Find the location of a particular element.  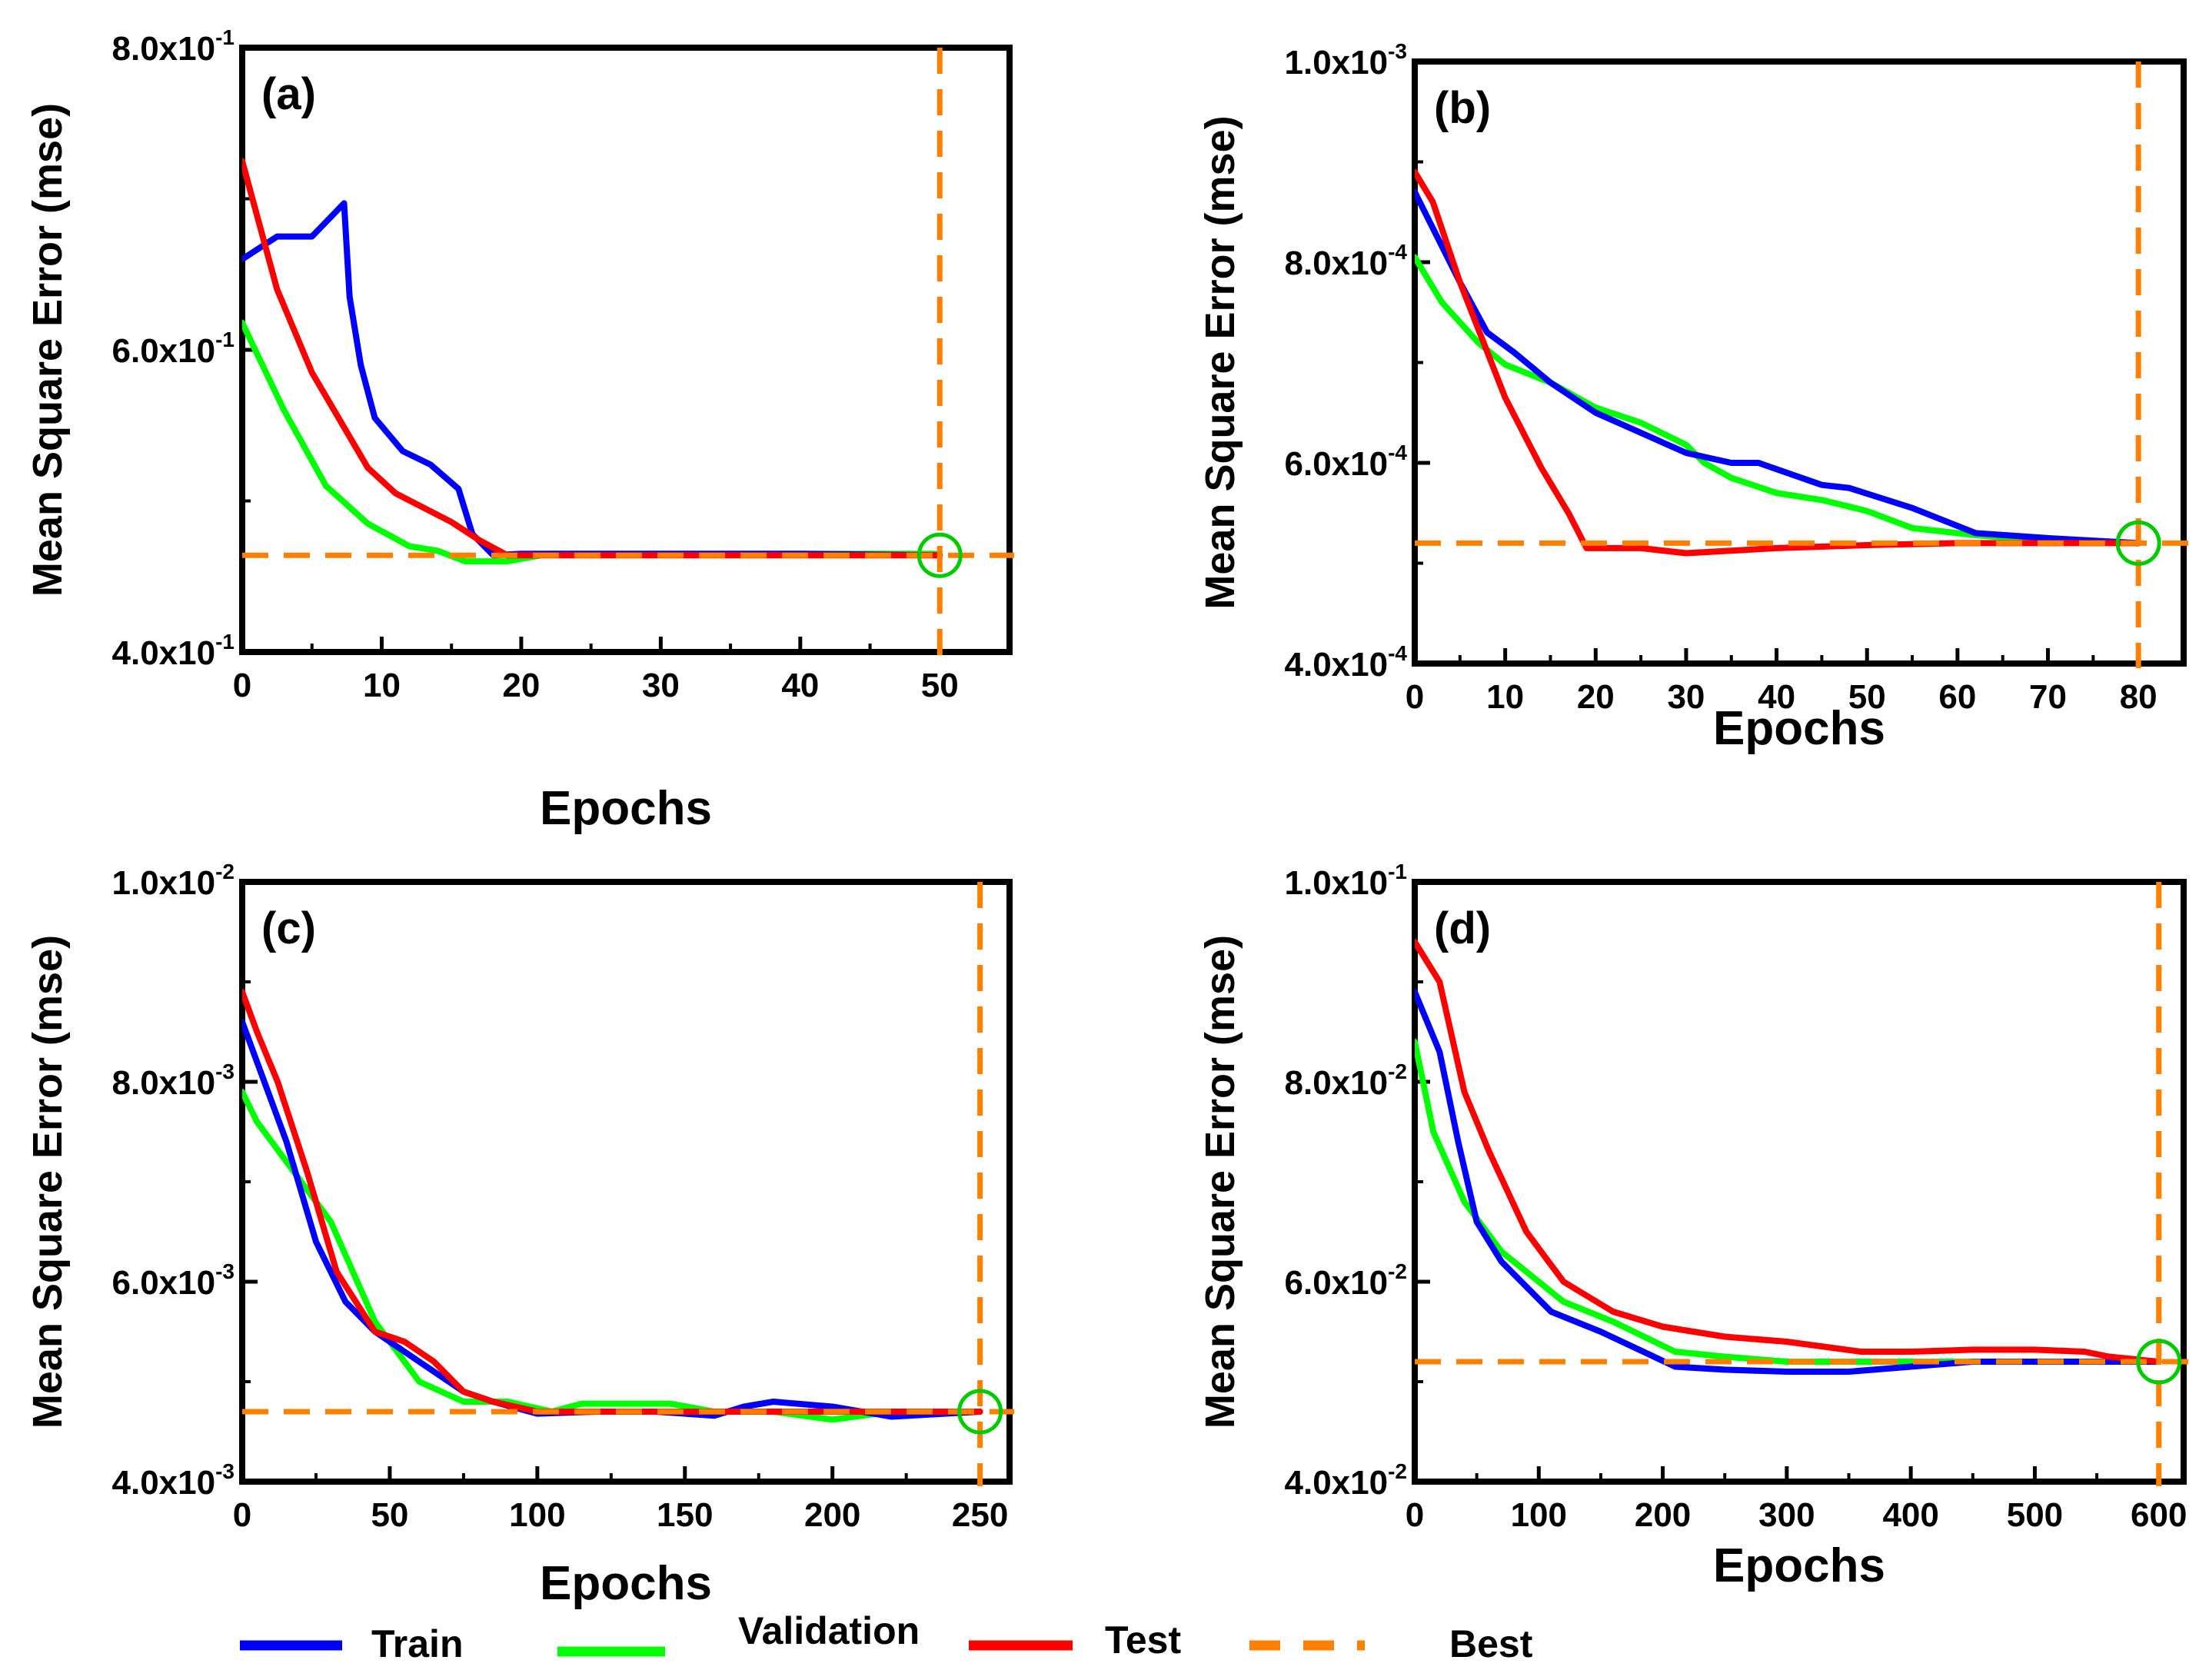

panel-label: (b) is located at coordinates (1462, 108).